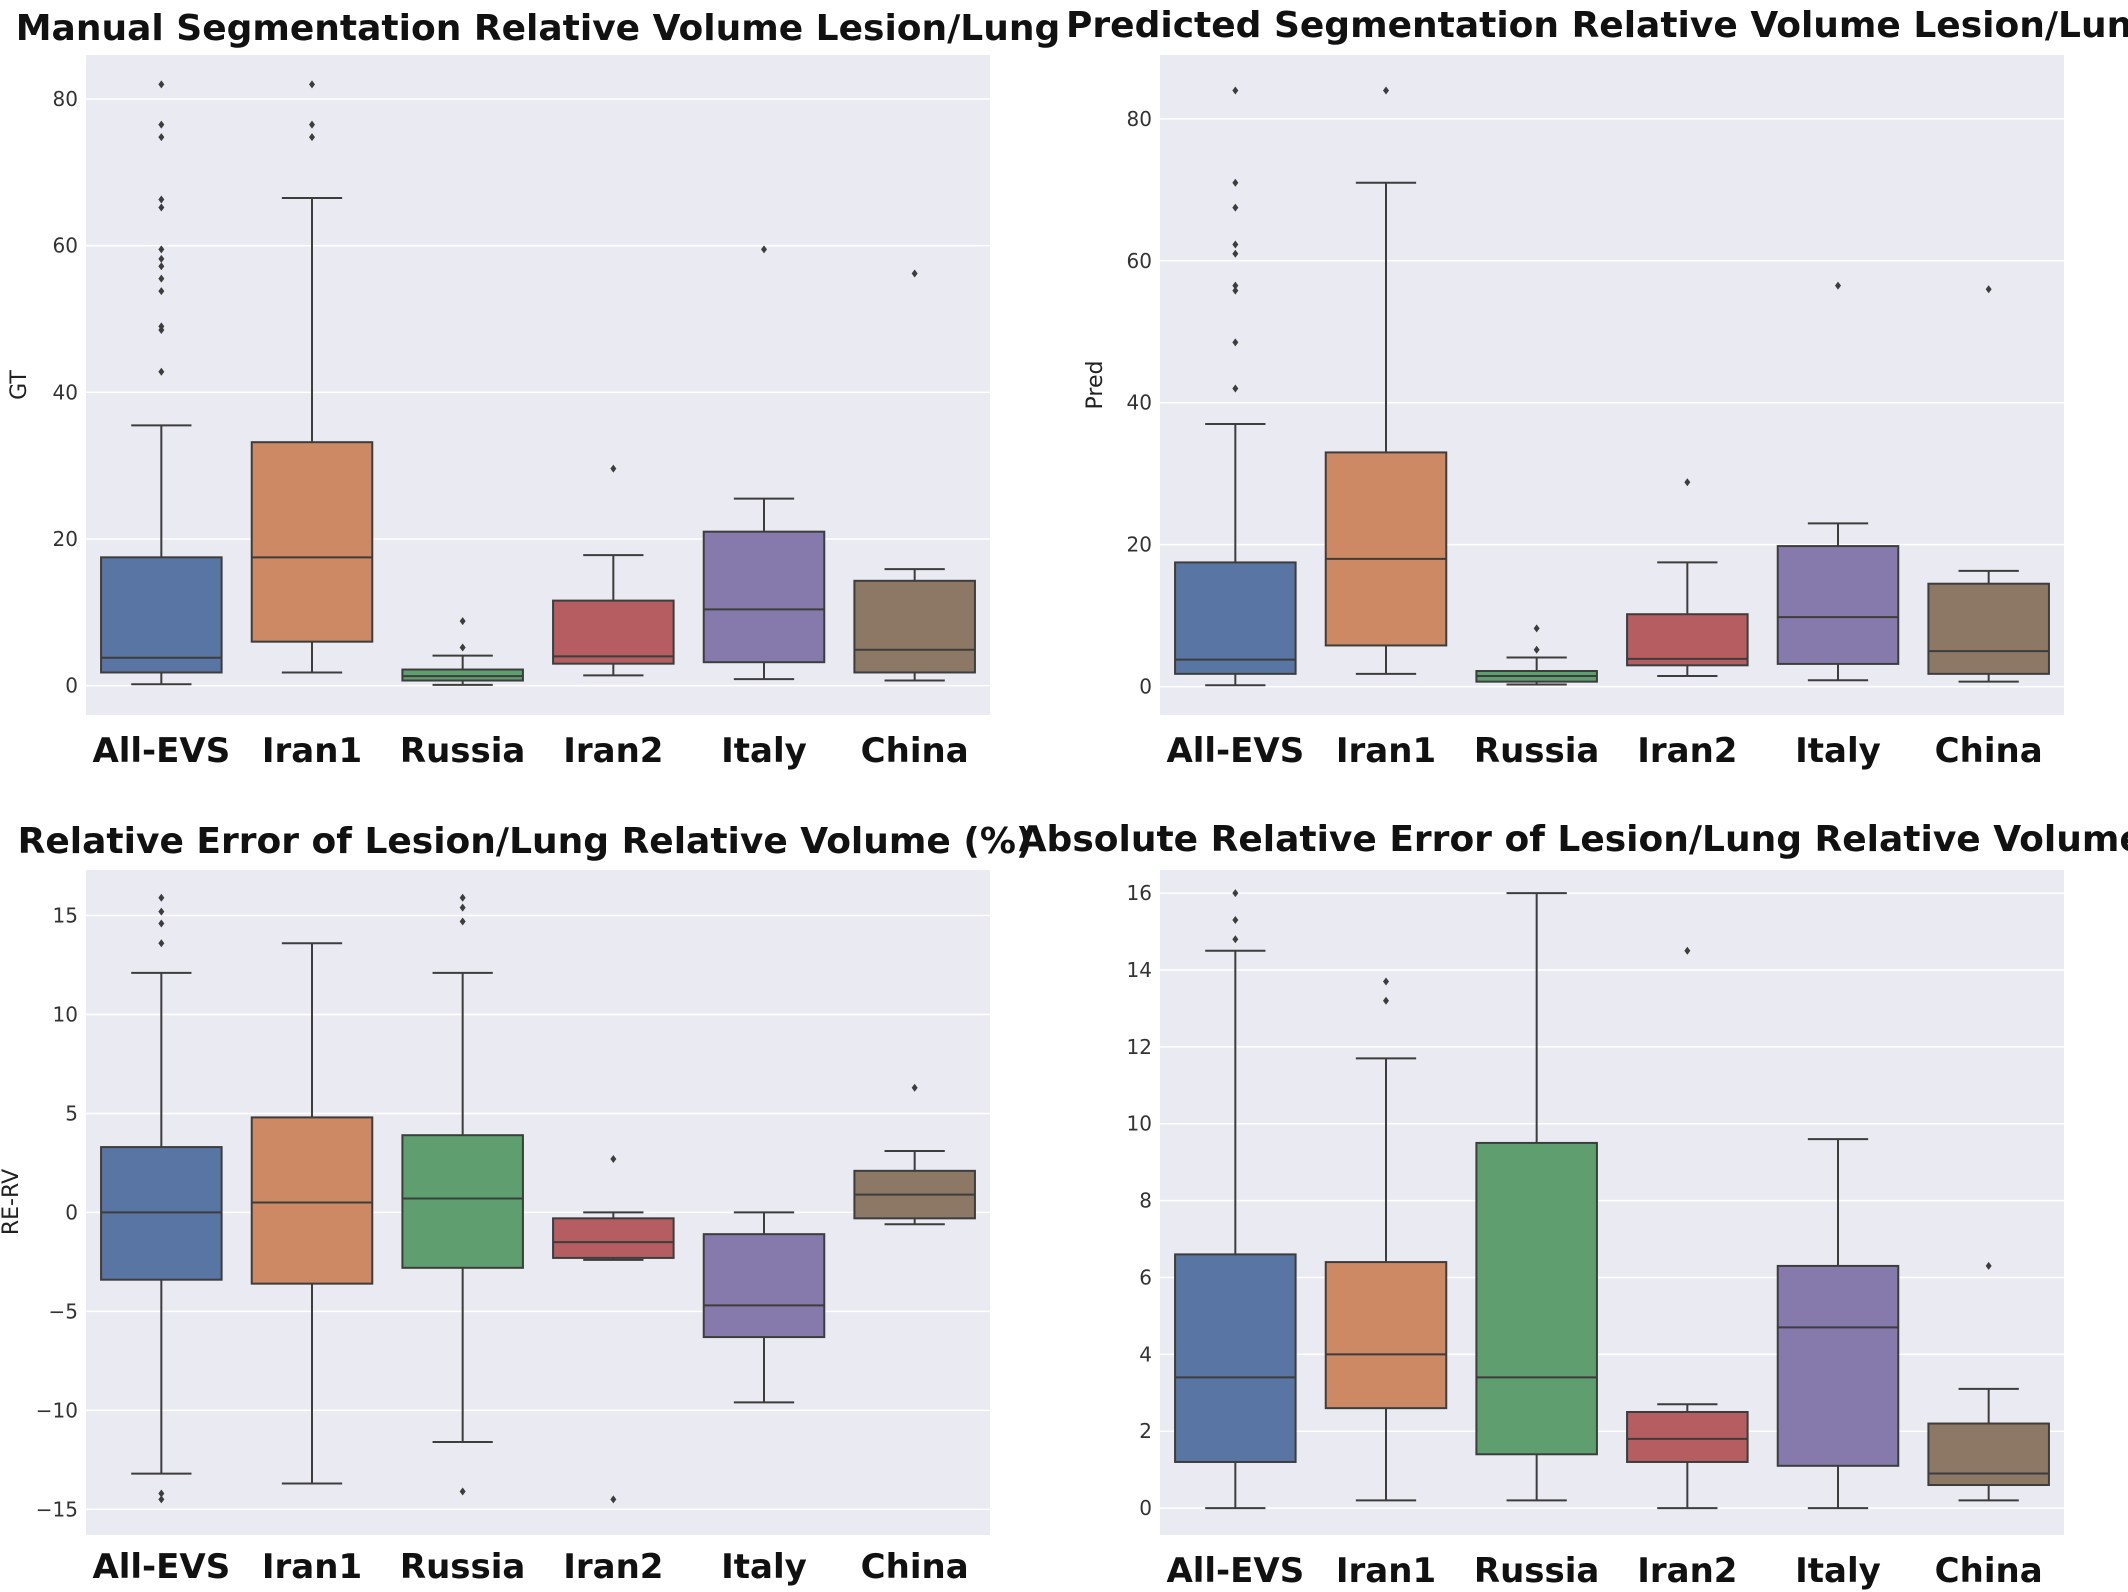  I want to click on y-axis-label: Pred, so click(1095, 385).